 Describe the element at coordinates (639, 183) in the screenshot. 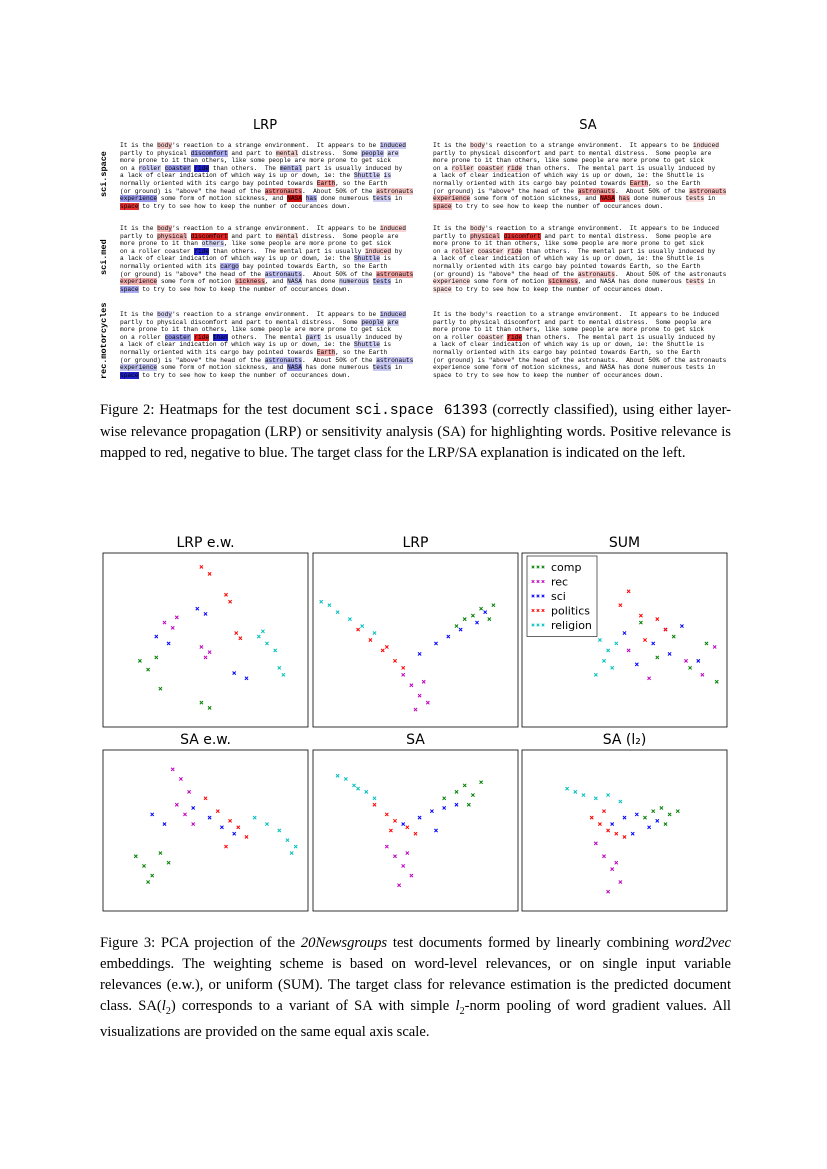

I see `highlighted-word: Earth` at that location.